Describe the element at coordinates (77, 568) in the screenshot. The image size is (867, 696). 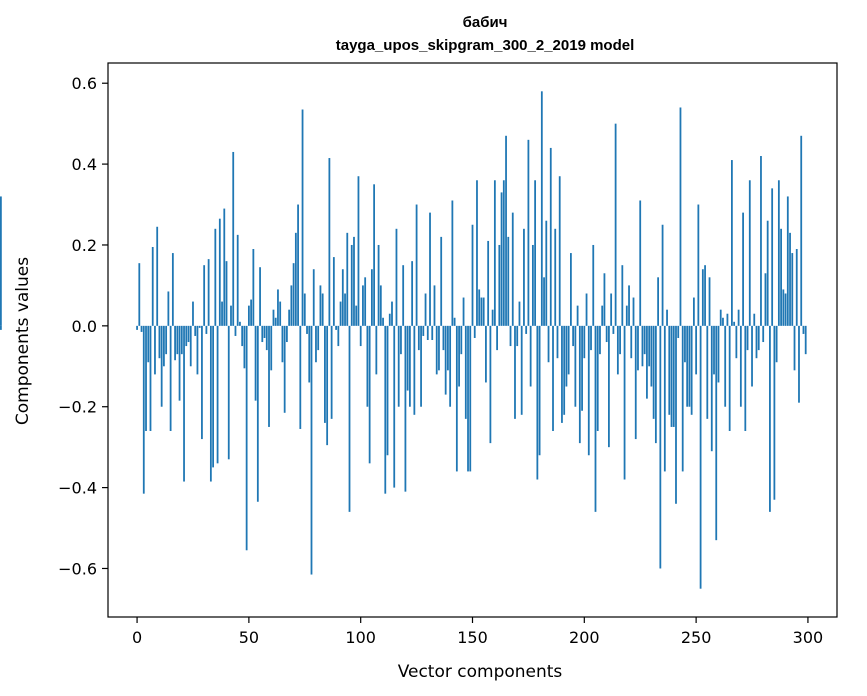
I see `y-tick-label: −0.6` at that location.